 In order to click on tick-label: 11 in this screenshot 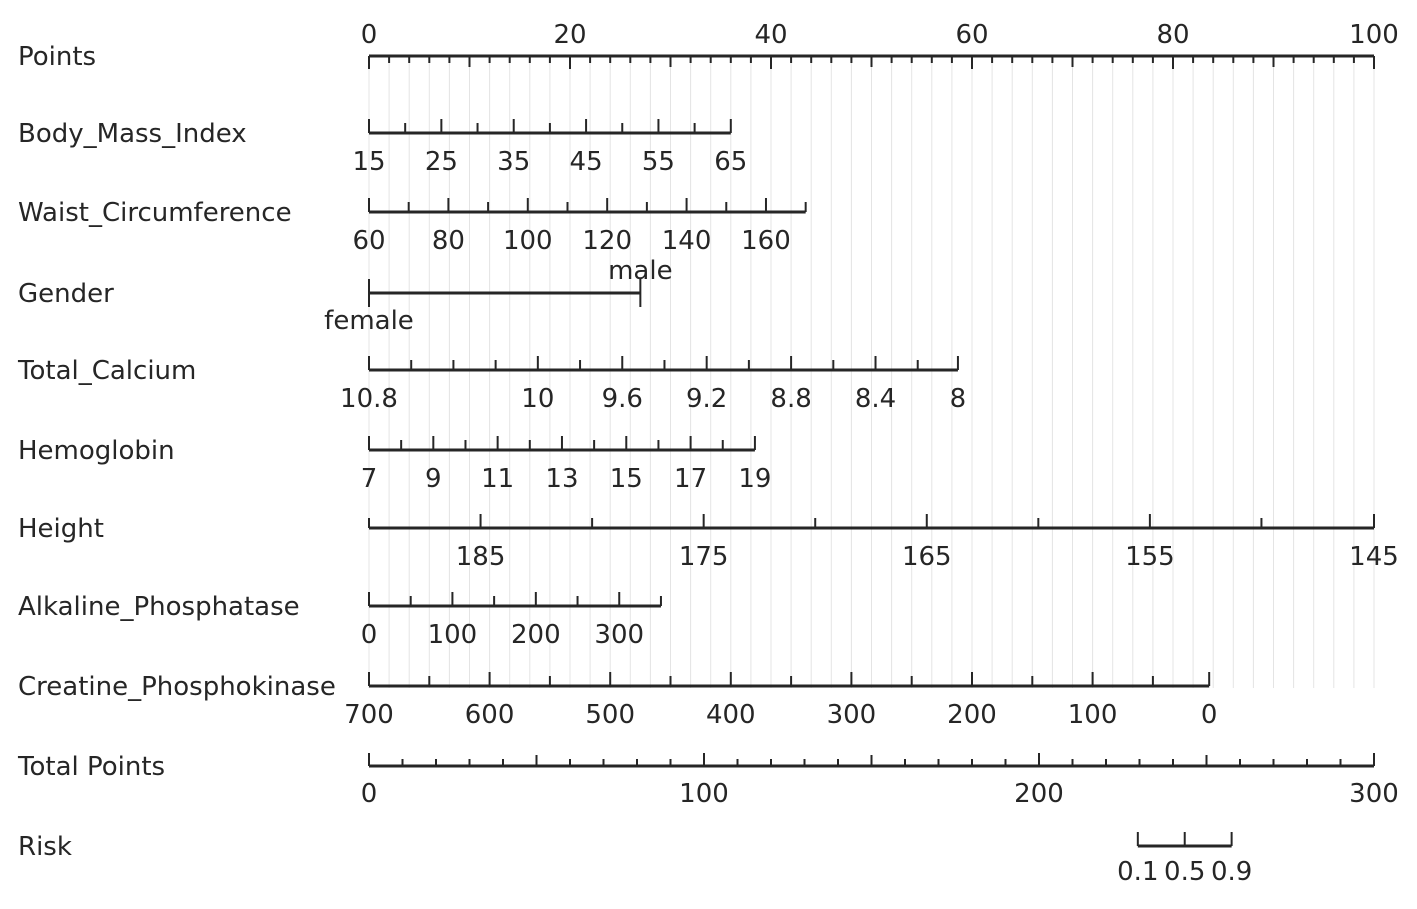, I will do `click(497, 479)`.